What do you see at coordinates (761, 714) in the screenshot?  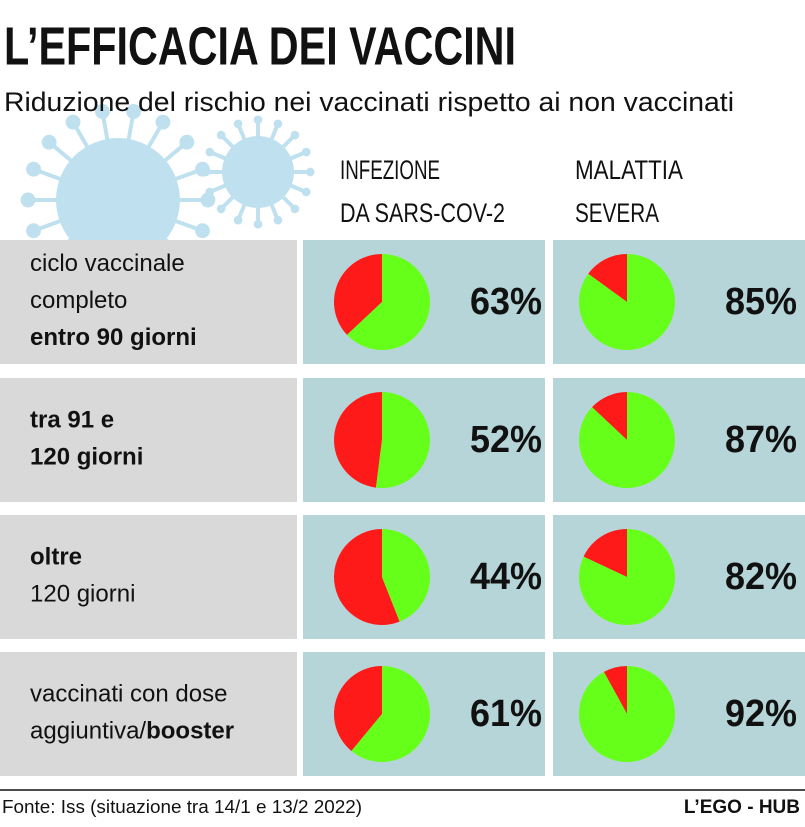 I see `value-label: 92%` at bounding box center [761, 714].